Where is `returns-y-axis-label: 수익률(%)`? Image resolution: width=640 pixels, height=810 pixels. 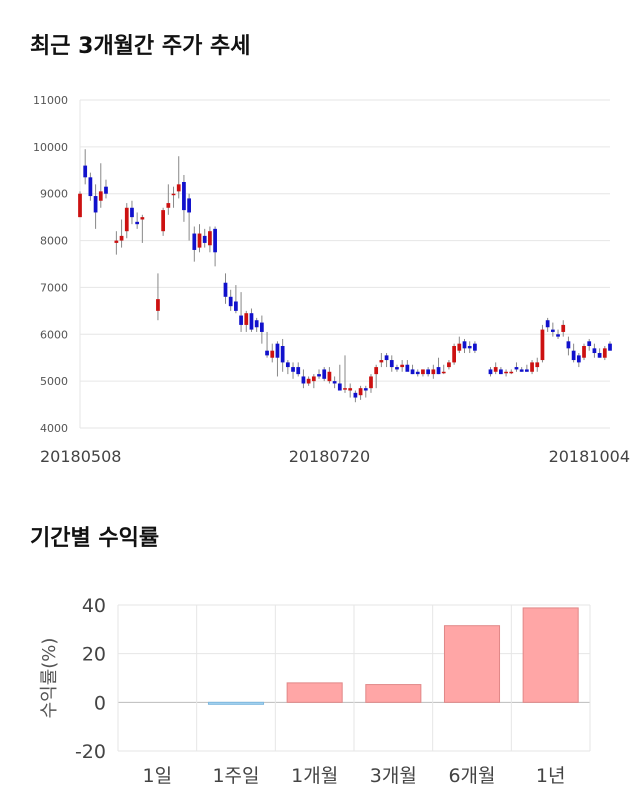 returns-y-axis-label: 수익률(%) is located at coordinates (49, 678).